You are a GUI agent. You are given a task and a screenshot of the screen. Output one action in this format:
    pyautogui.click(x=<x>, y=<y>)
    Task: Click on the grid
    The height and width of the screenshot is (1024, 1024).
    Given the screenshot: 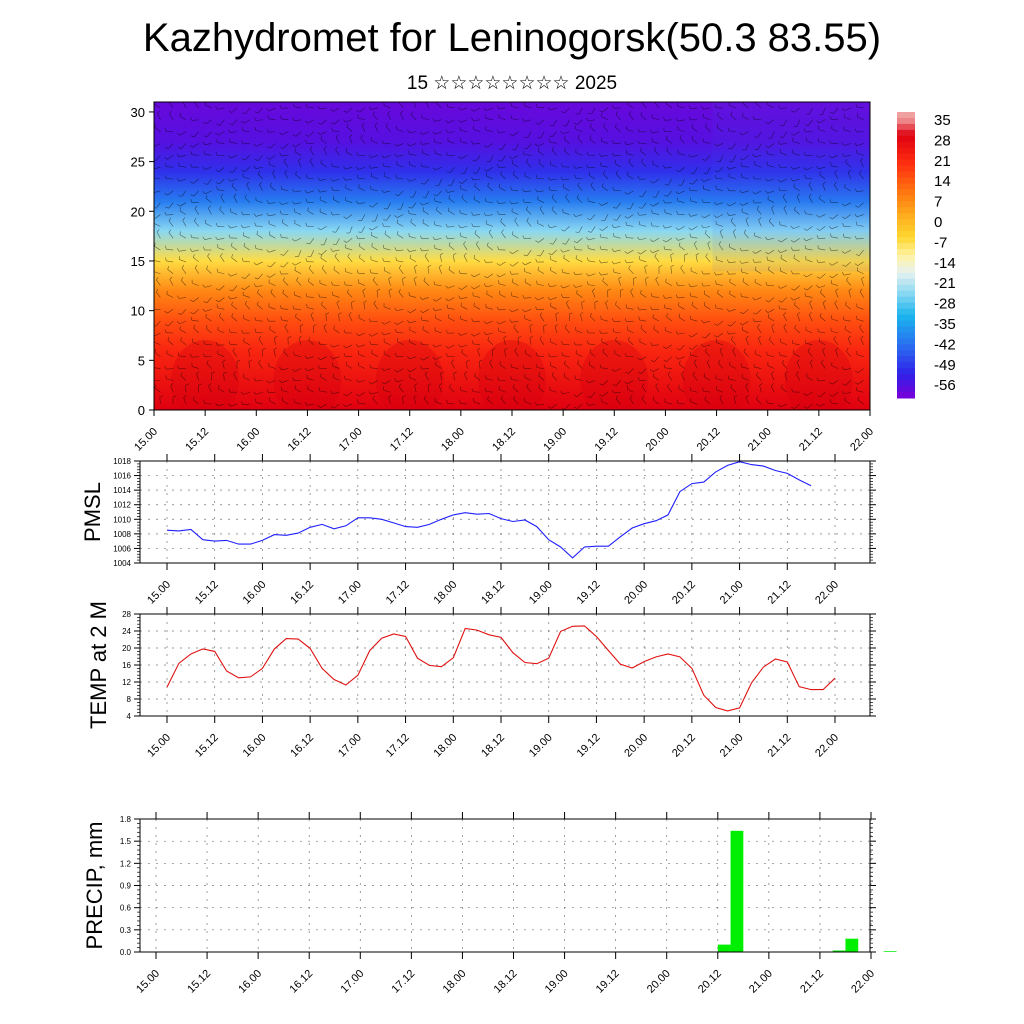 What is the action you would take?
    pyautogui.click(x=506, y=885)
    